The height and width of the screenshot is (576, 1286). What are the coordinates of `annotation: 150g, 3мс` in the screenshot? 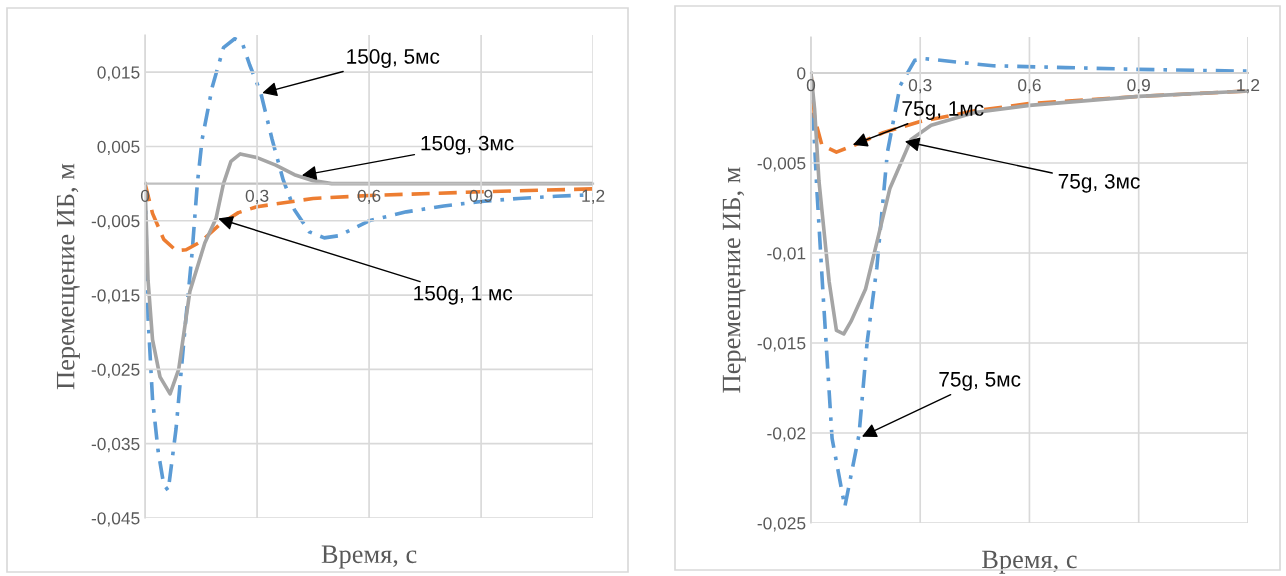 It's located at (467, 145).